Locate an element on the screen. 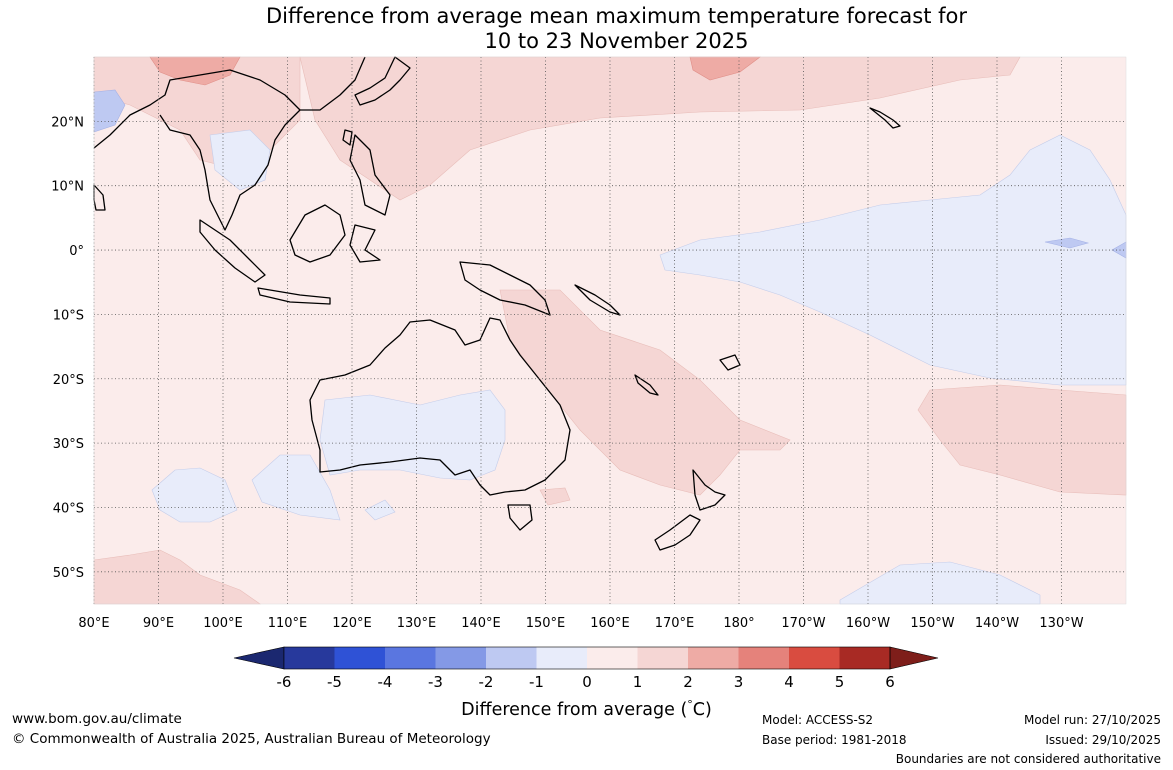  longitude-label: 140°E is located at coordinates (481, 623).